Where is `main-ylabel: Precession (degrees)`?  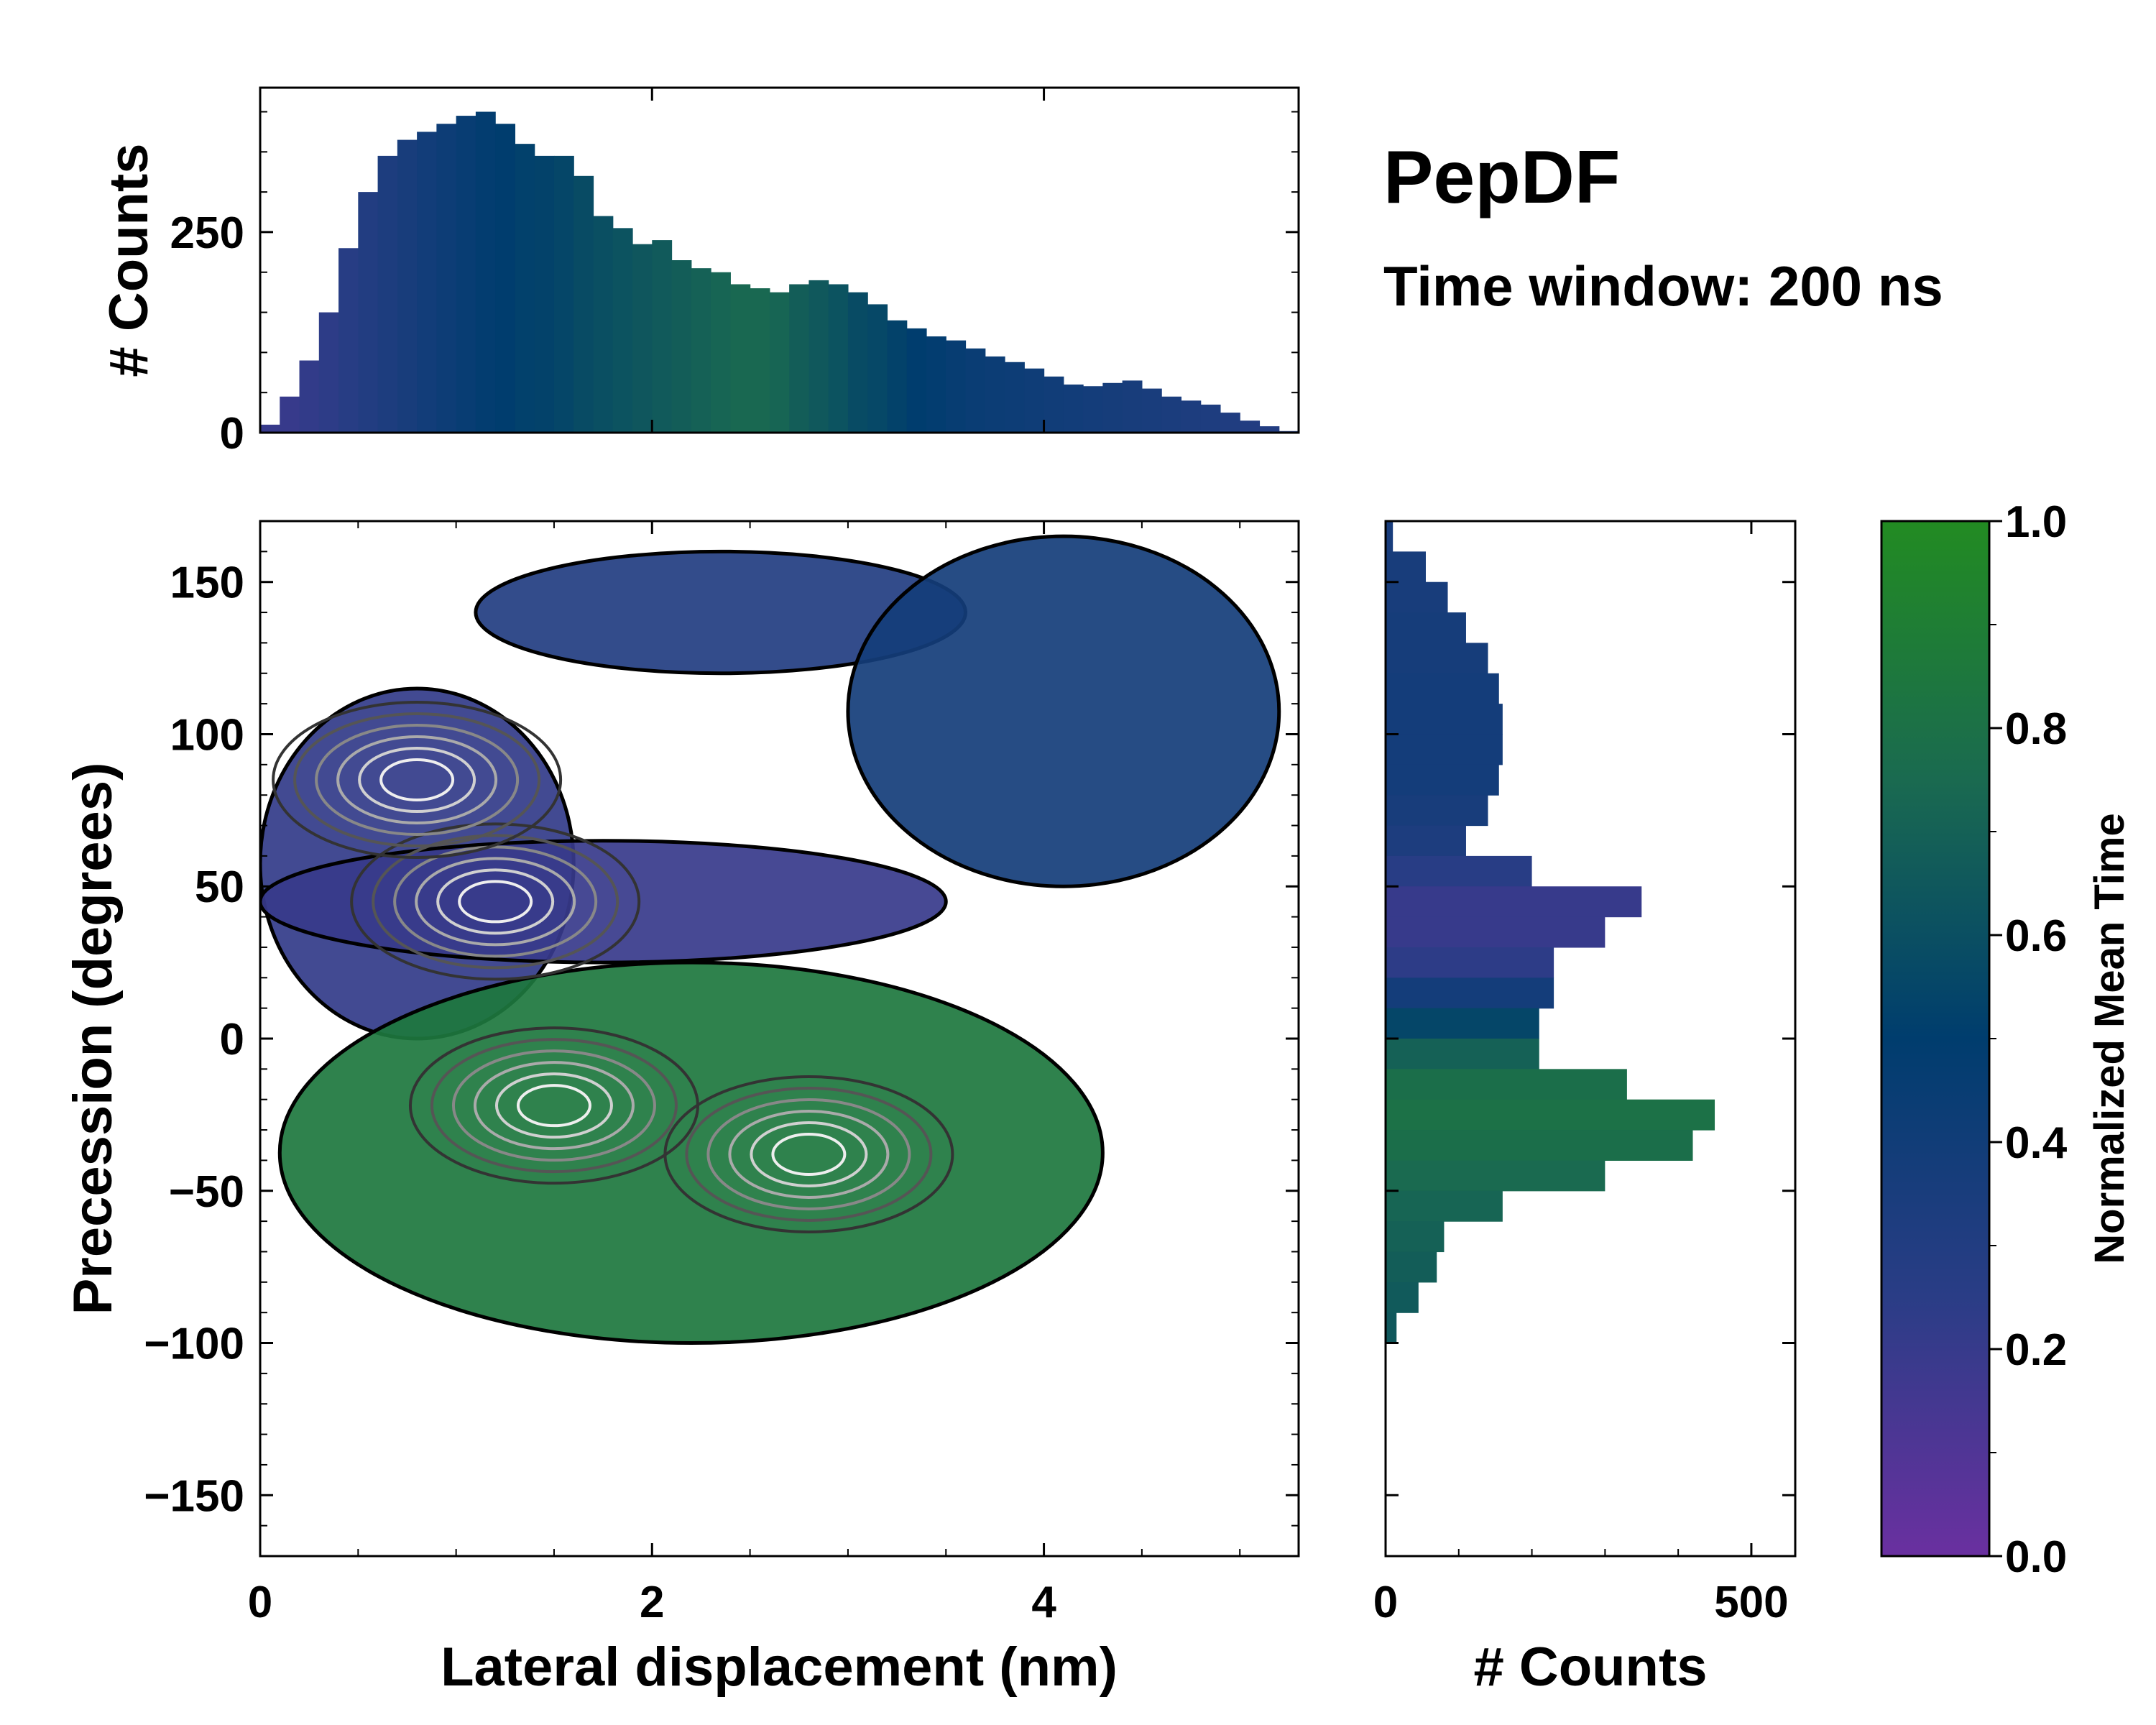 main-ylabel: Precession (degrees) is located at coordinates (93, 1039).